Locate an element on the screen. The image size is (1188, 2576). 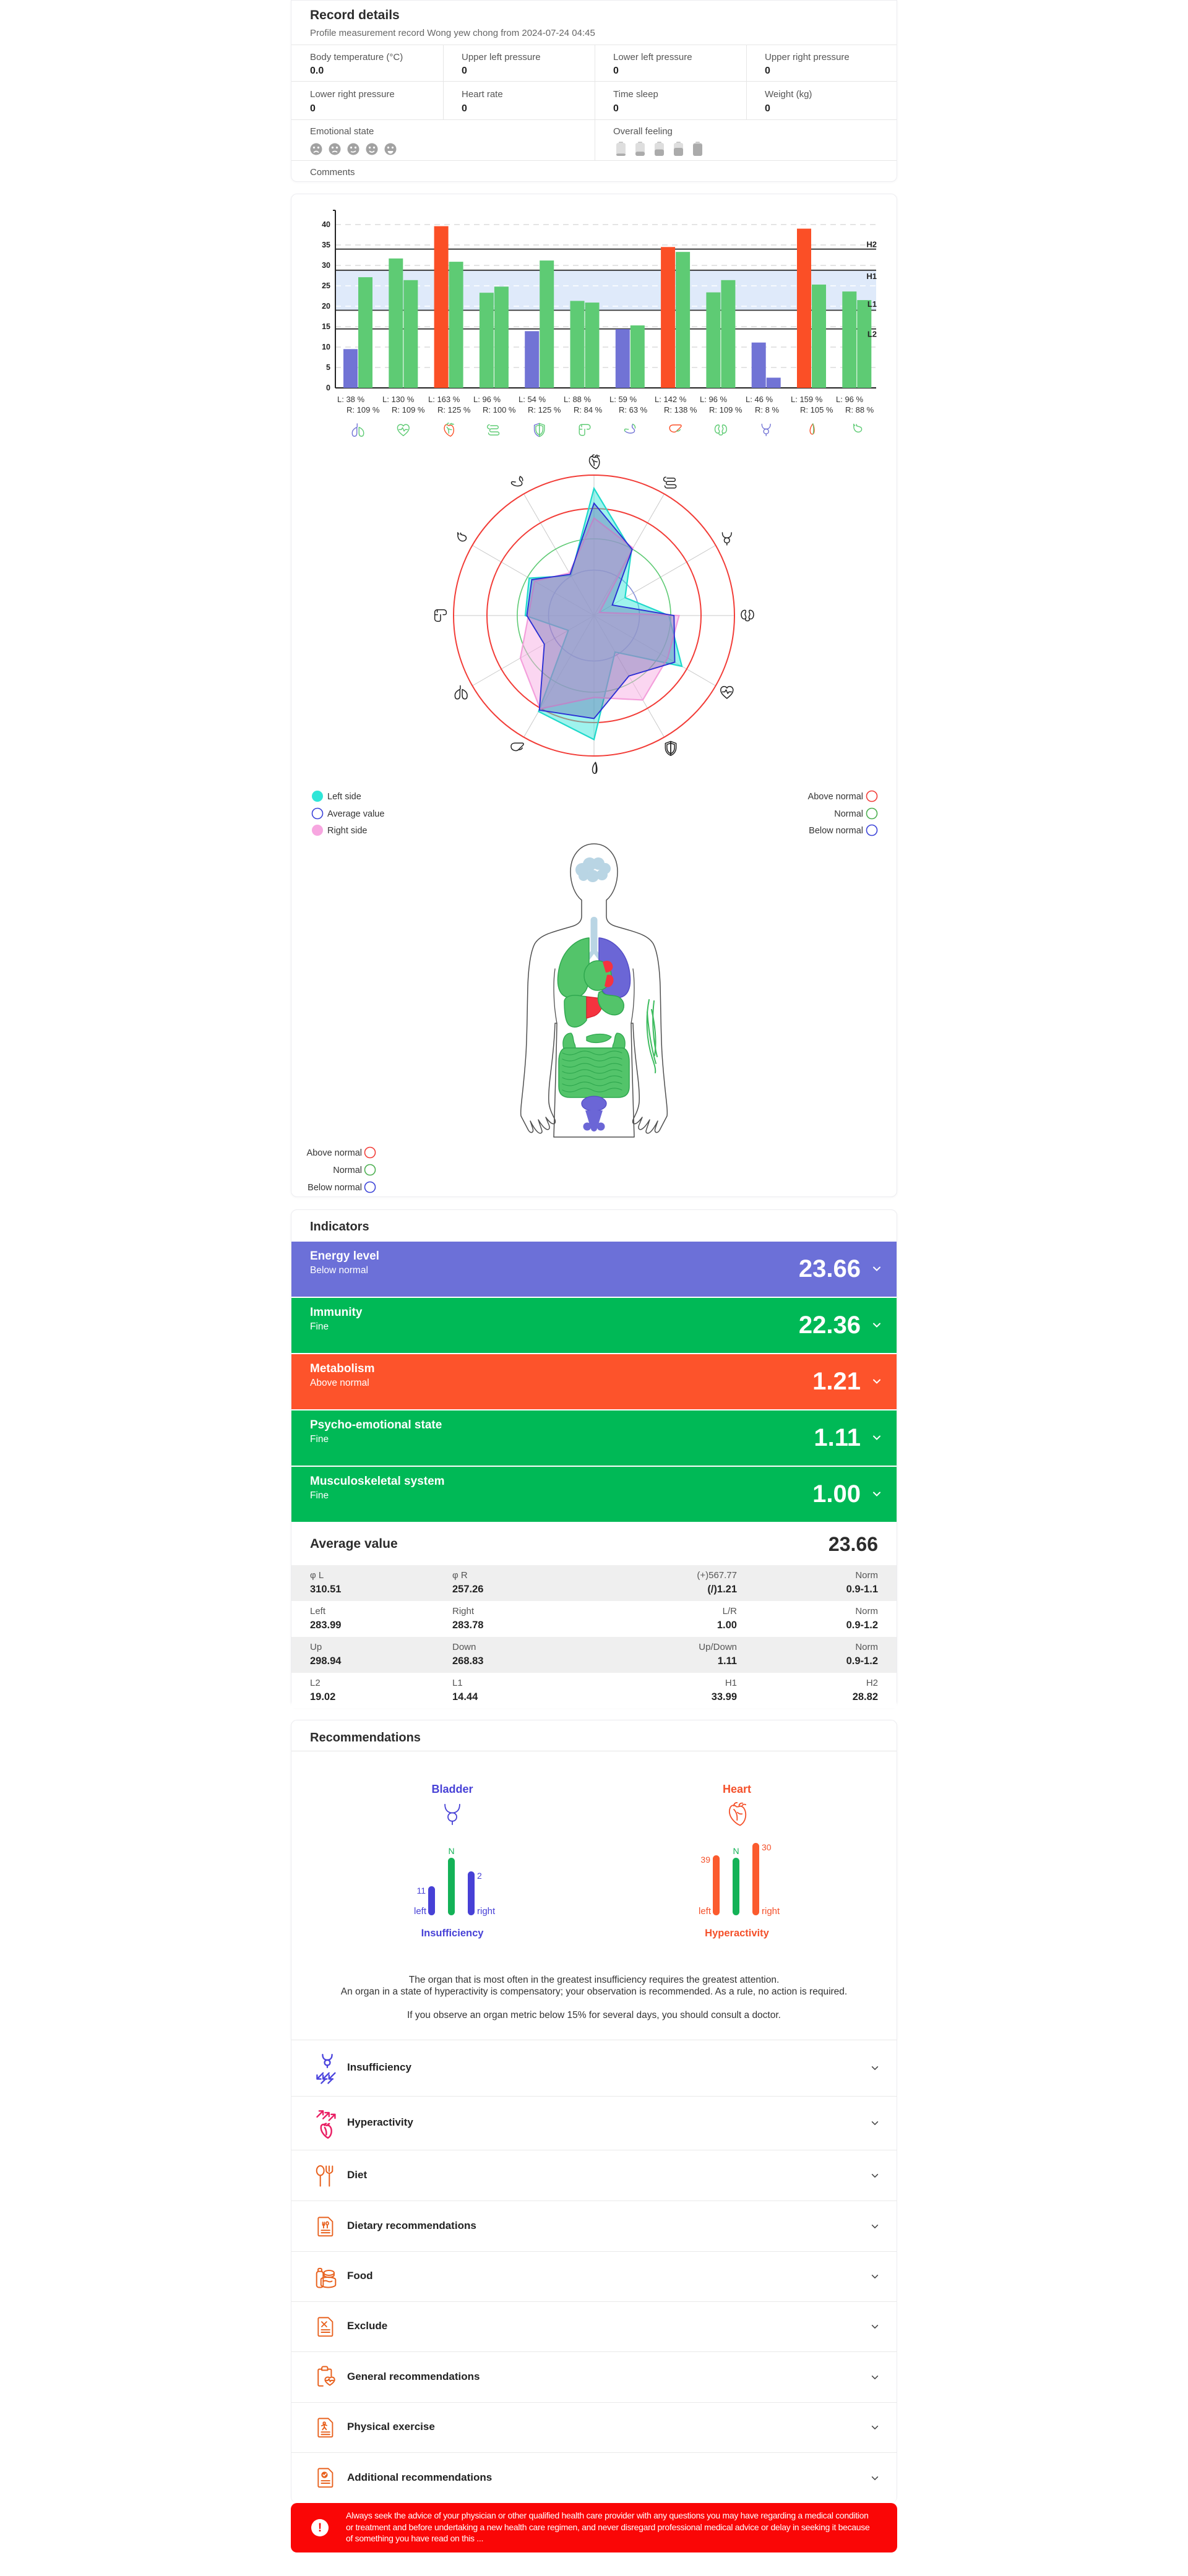
svg-text: 20 is located at coordinates (326, 306).